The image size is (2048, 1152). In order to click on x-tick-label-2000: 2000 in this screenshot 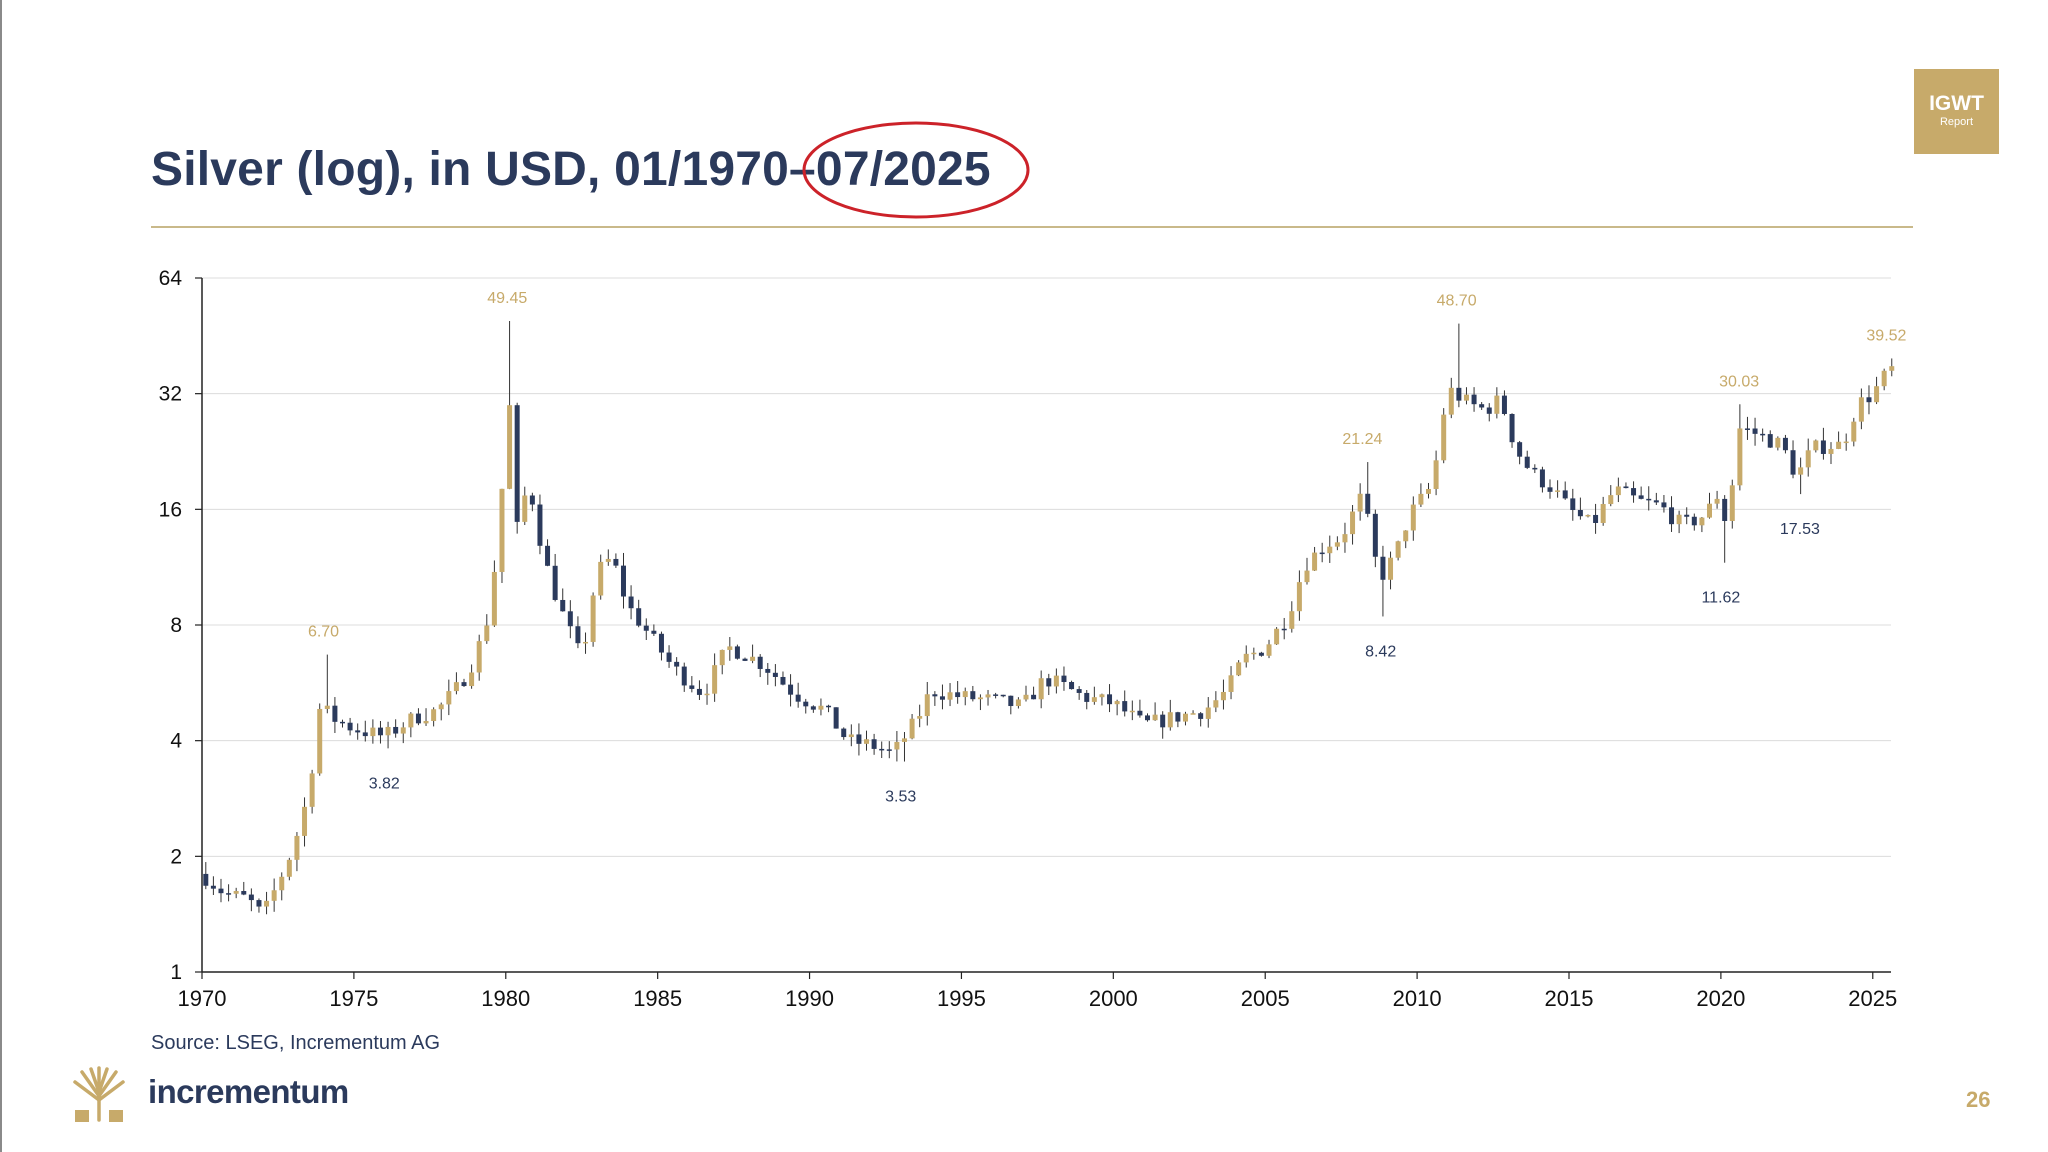, I will do `click(1113, 998)`.